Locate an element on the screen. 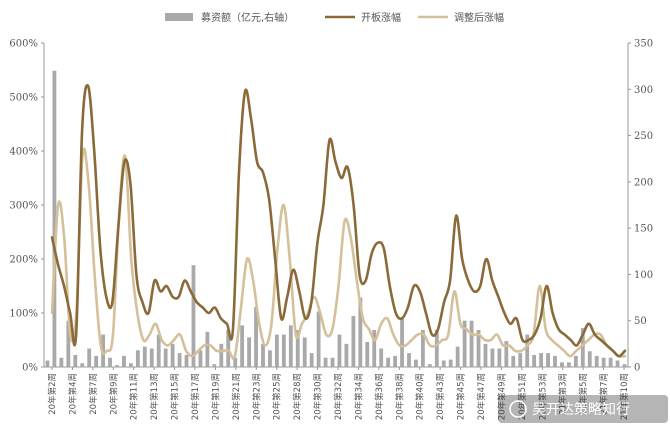 The width and height of the screenshot is (670, 441). legend: 募资额（亿元,右轴） 开板涨幅 调整后涨幅 is located at coordinates (334, 17).